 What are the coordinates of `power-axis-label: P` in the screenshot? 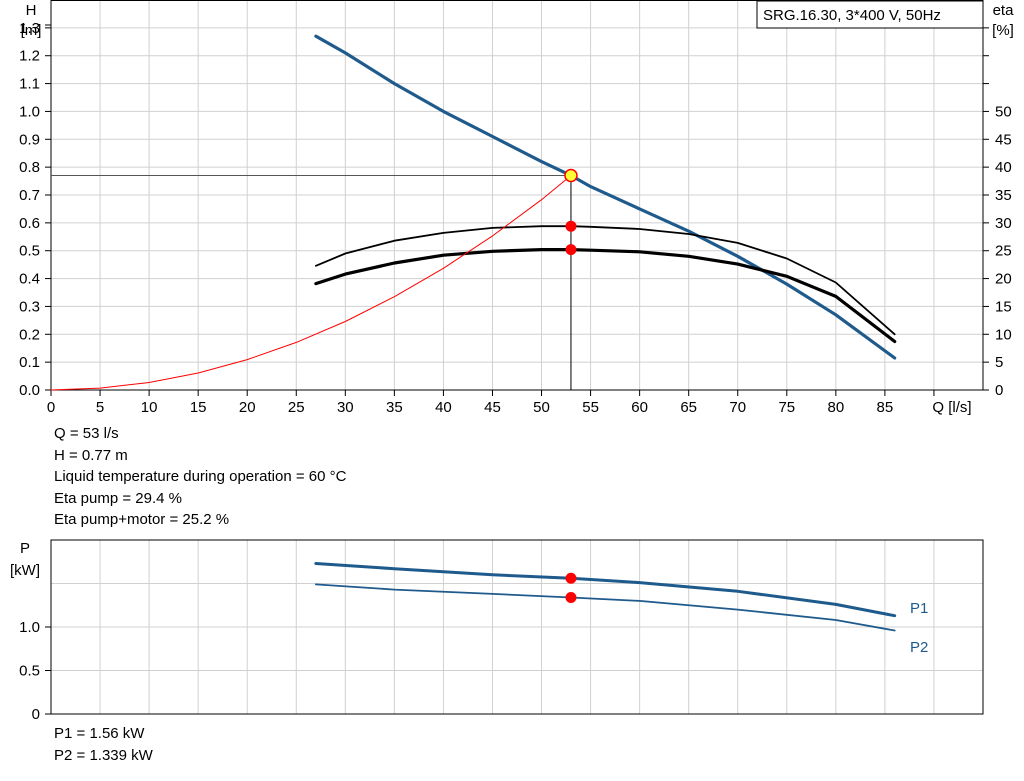 It's located at (25, 548).